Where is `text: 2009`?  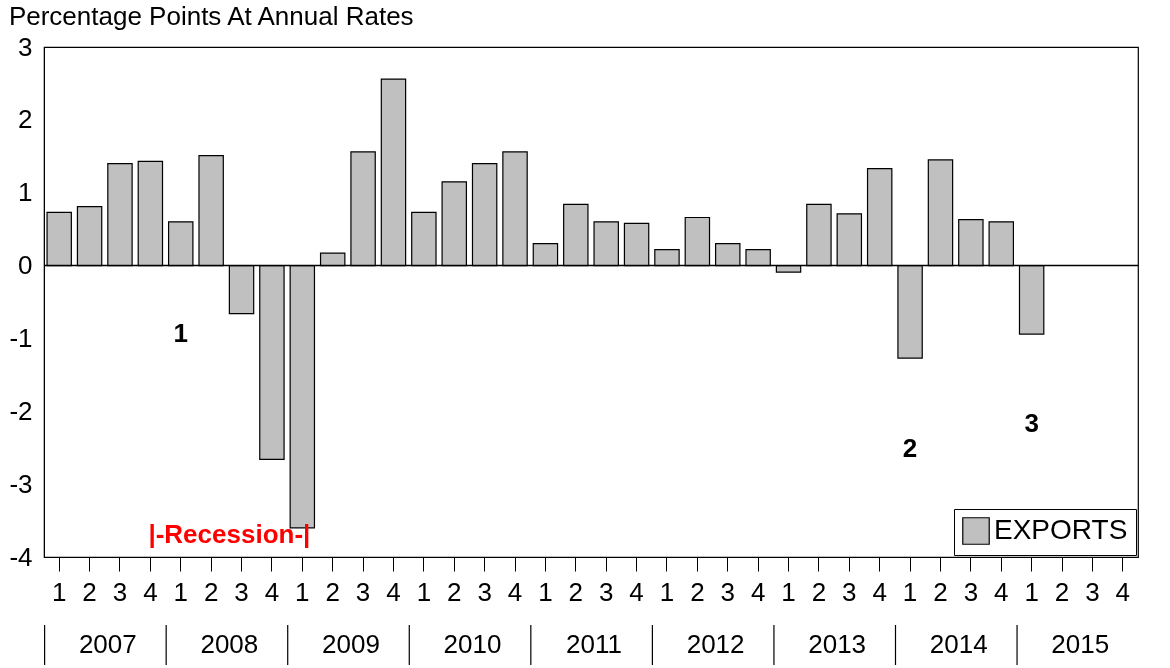
text: 2009 is located at coordinates (351, 644).